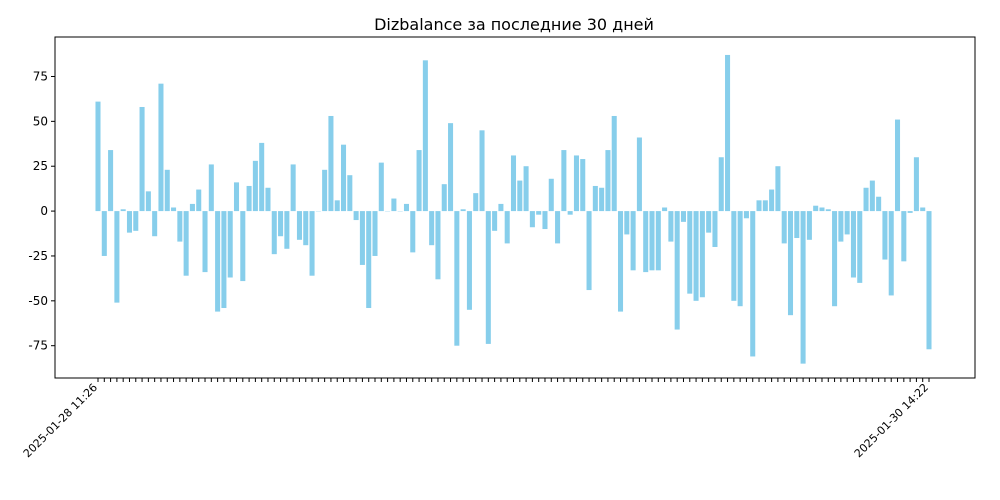 The image size is (1000, 500). What do you see at coordinates (38, 346) in the screenshot?
I see `y-tick-label: -75` at bounding box center [38, 346].